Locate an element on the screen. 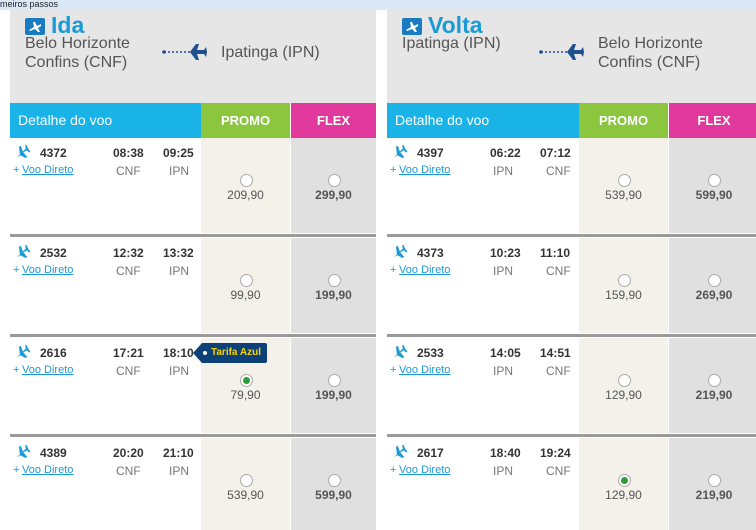 This screenshot has height=530, width=756. from-code: CNF is located at coordinates (128, 371).